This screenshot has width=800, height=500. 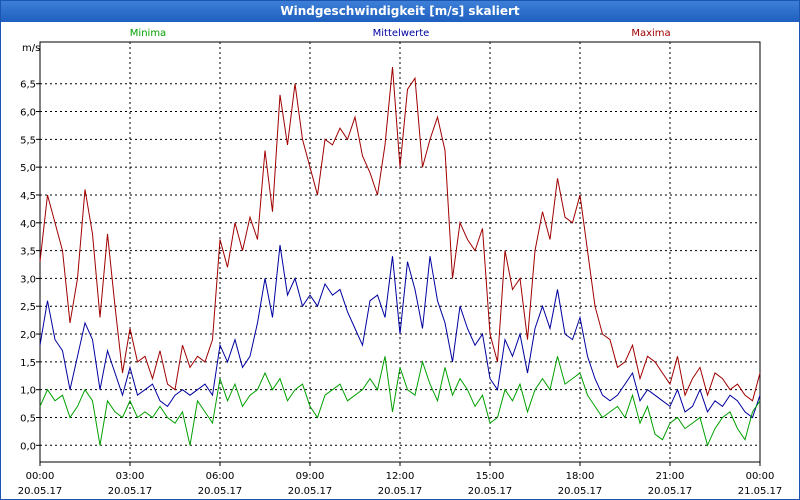 What do you see at coordinates (760, 491) in the screenshot?
I see `x-tick-date: 21.05.17` at bounding box center [760, 491].